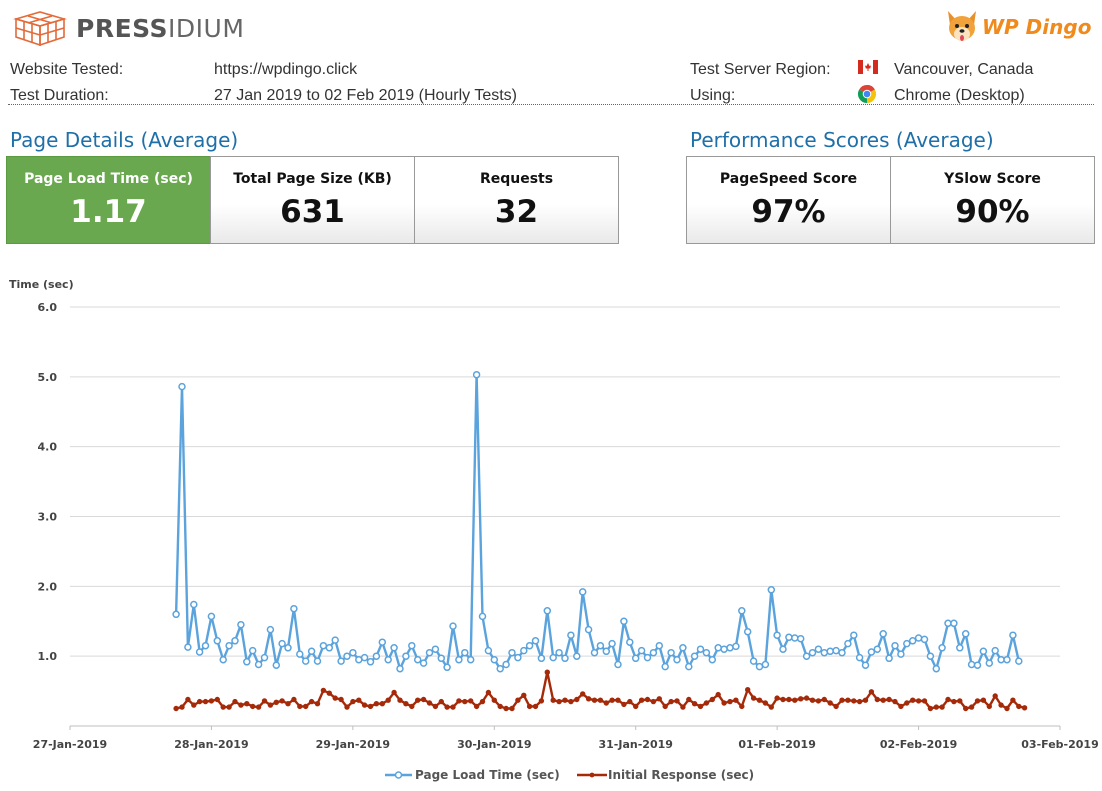 The height and width of the screenshot is (791, 1102). I want to click on x-tick-label: 02-Feb-2019, so click(918, 744).